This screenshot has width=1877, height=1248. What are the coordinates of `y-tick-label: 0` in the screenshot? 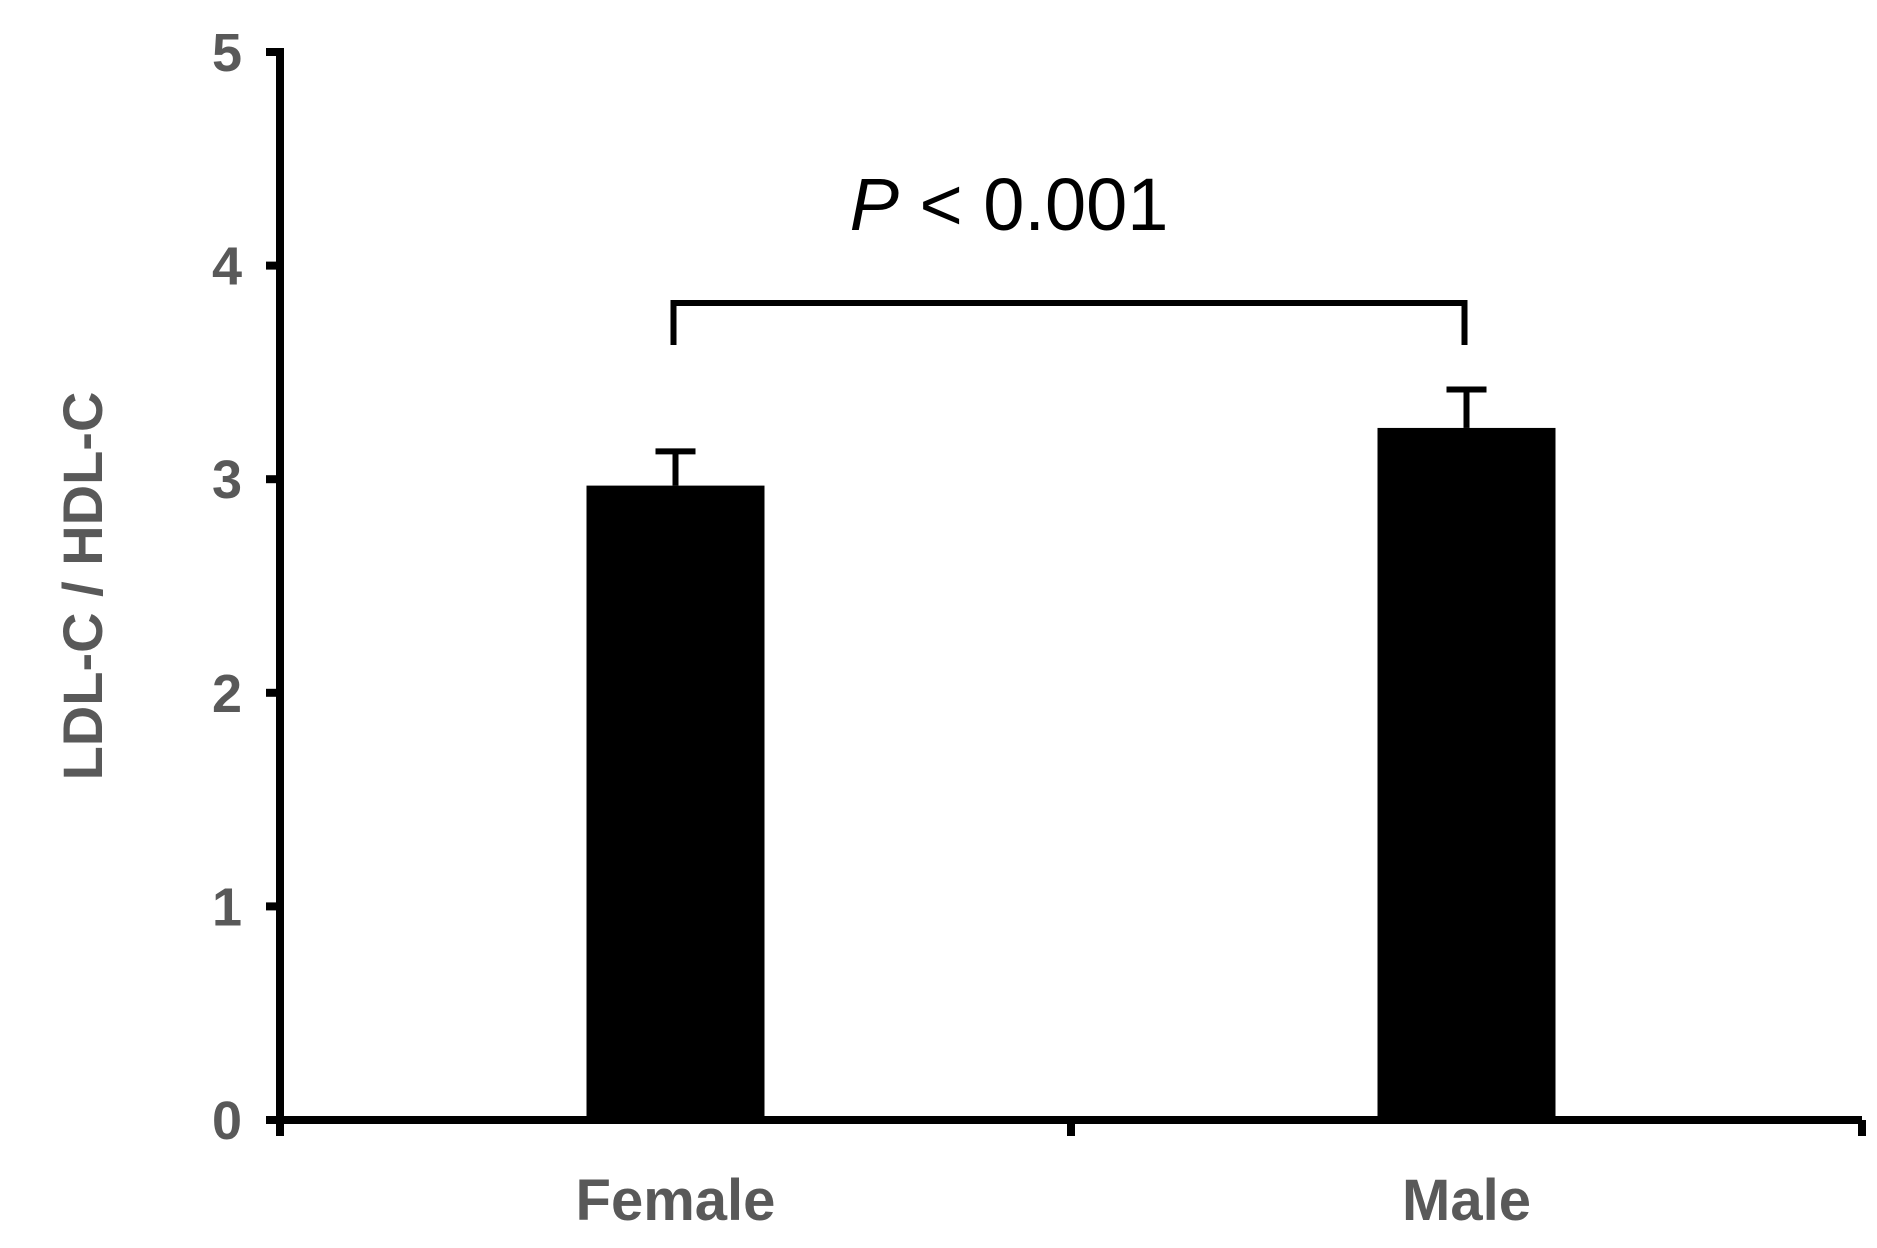 It's located at (227, 1121).